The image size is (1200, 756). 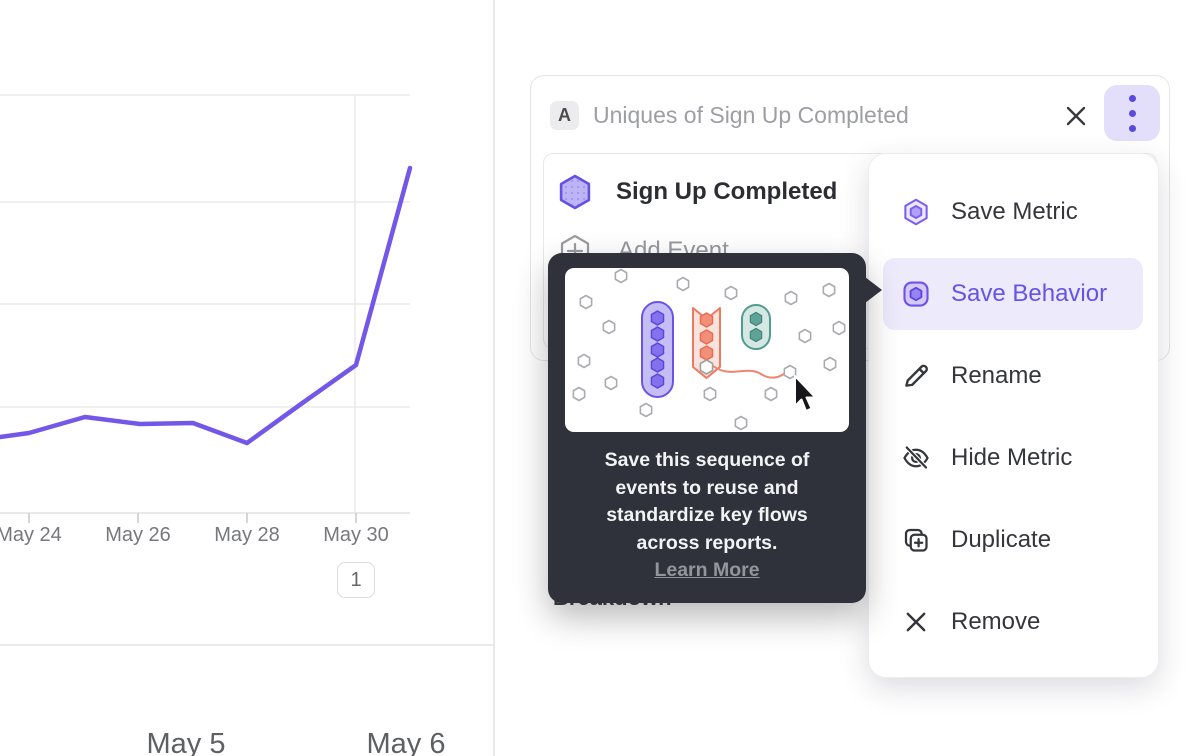 I want to click on menu-item-label: Remove, so click(x=996, y=621).